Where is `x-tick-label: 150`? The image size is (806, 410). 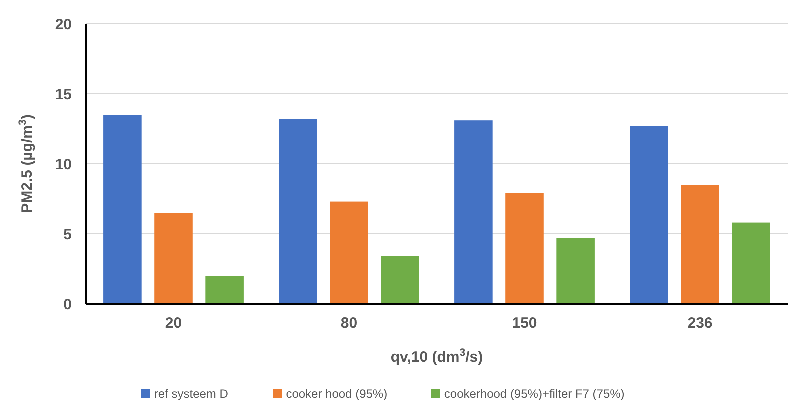
x-tick-label: 150 is located at coordinates (525, 323).